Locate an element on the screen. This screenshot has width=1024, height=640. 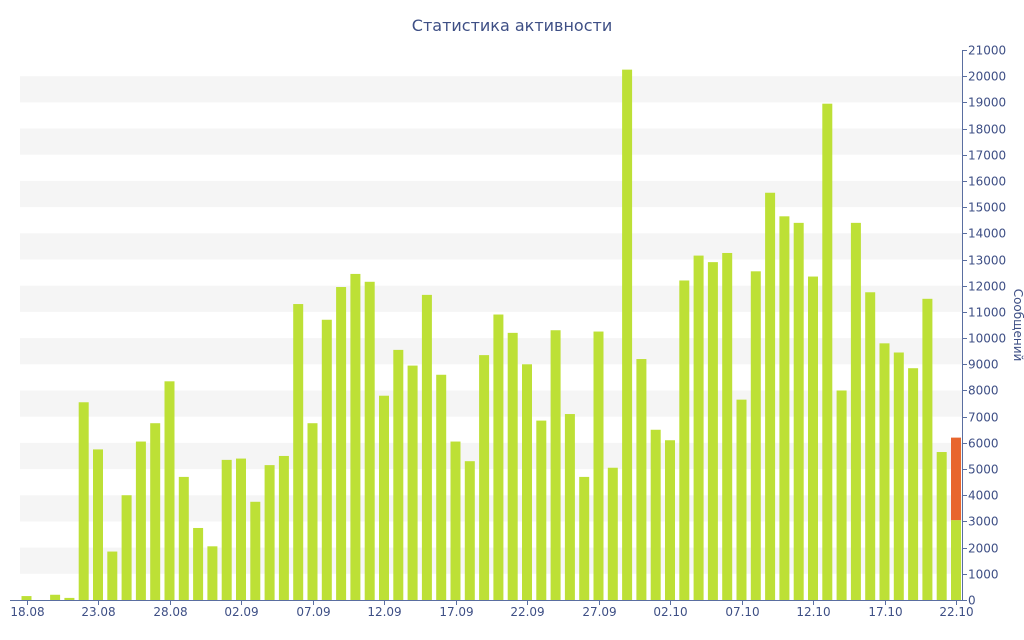
y-tick-label: 4000 is located at coordinates (983, 496).